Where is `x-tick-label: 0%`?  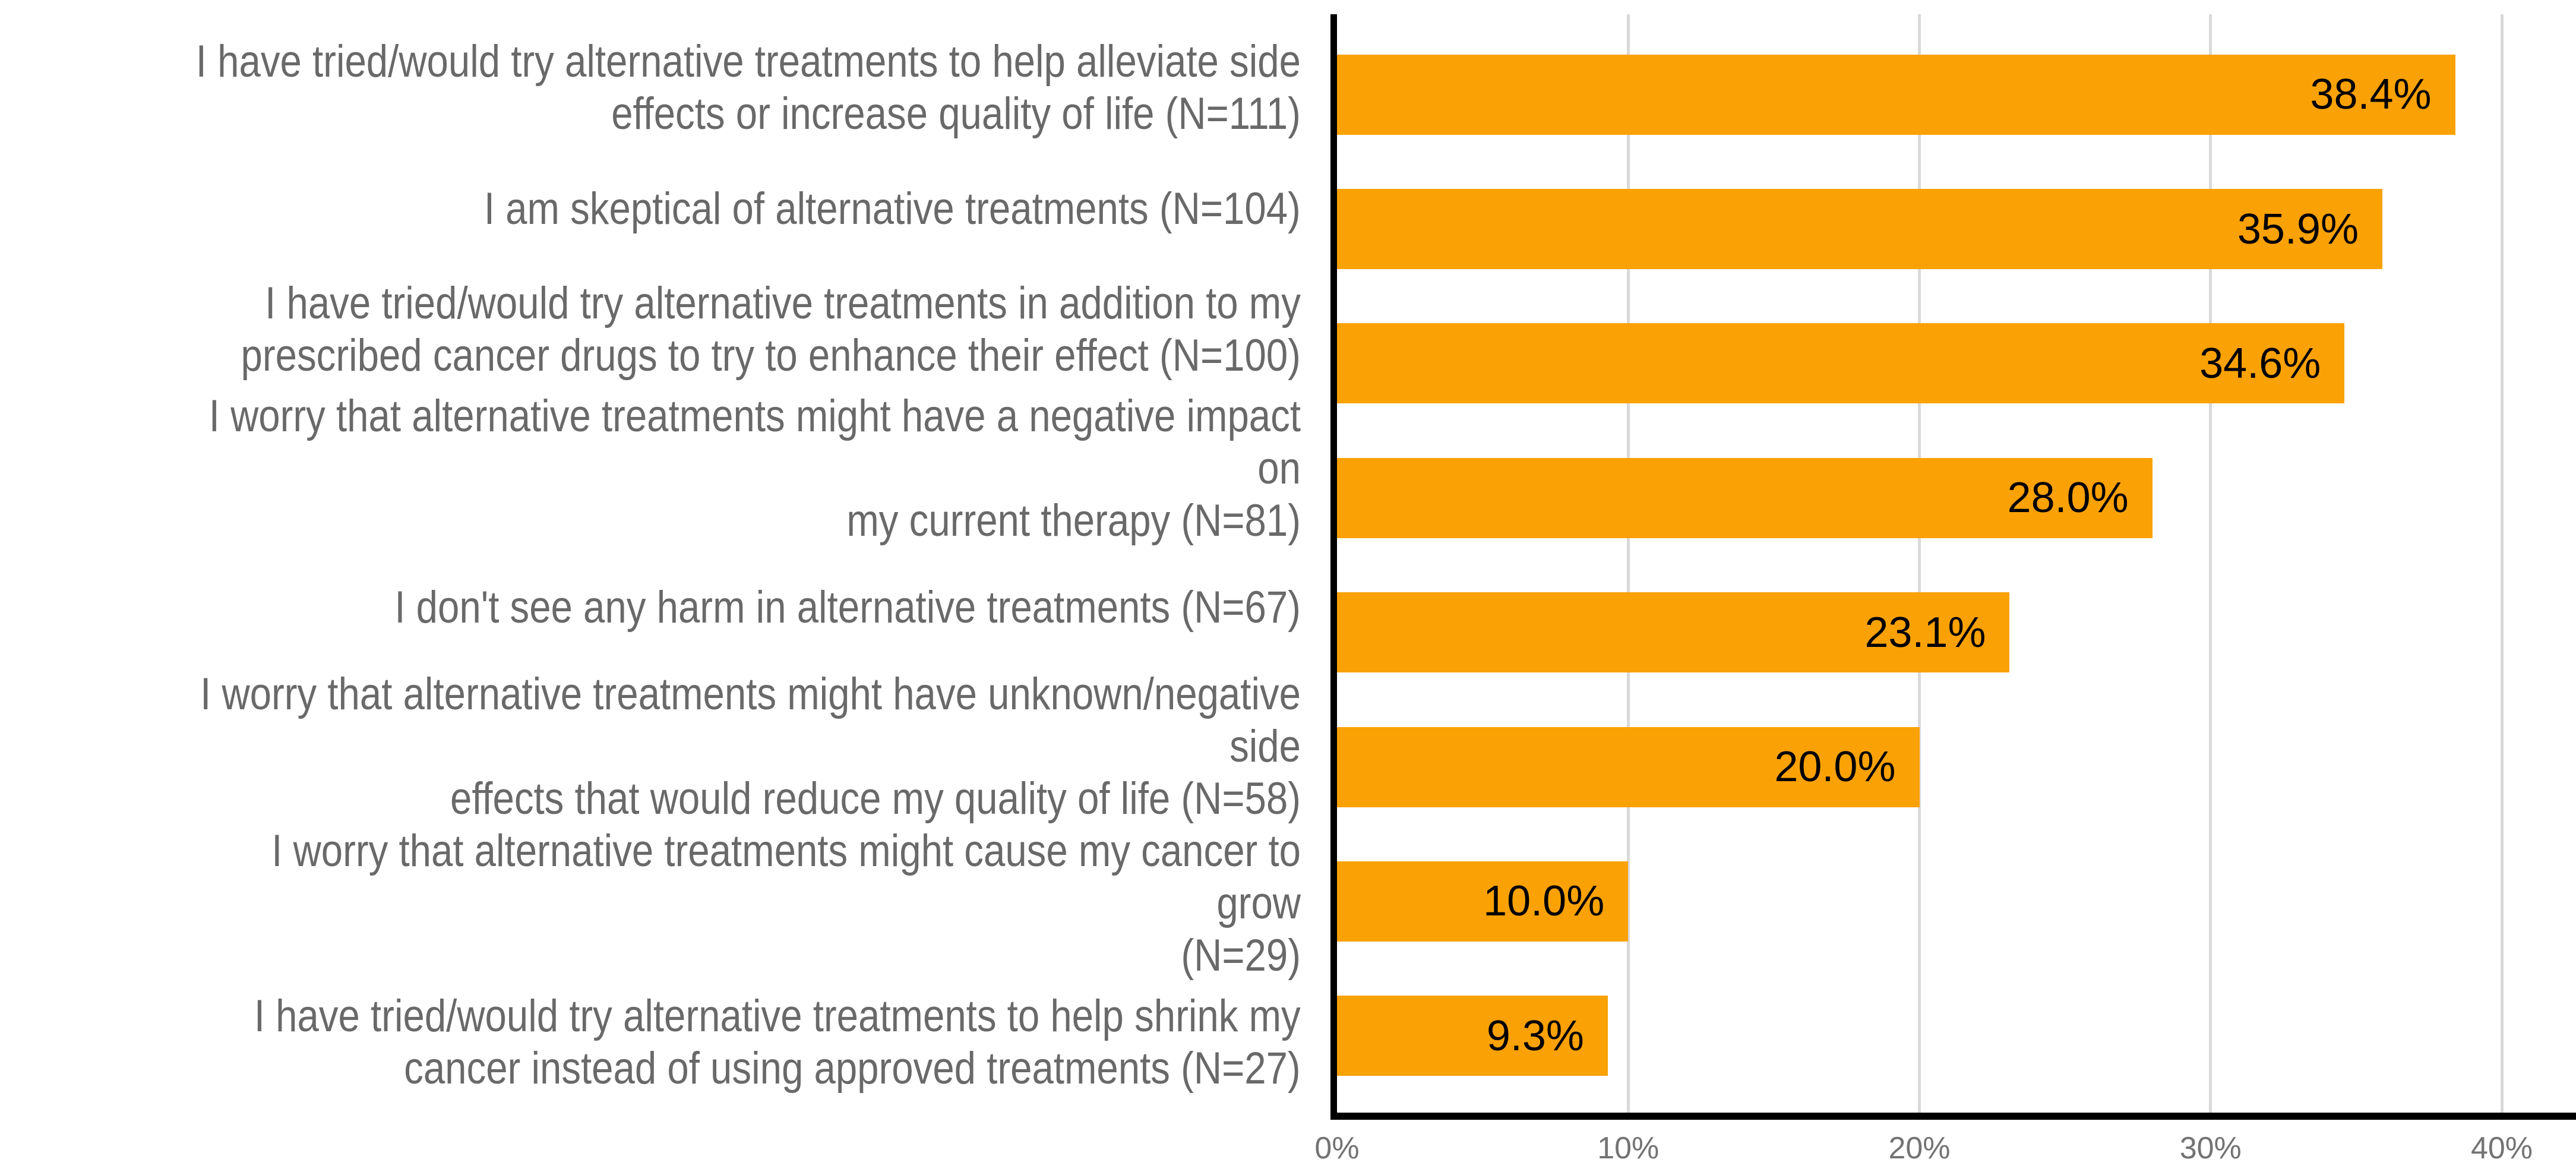 x-tick-label: 0% is located at coordinates (1337, 1148).